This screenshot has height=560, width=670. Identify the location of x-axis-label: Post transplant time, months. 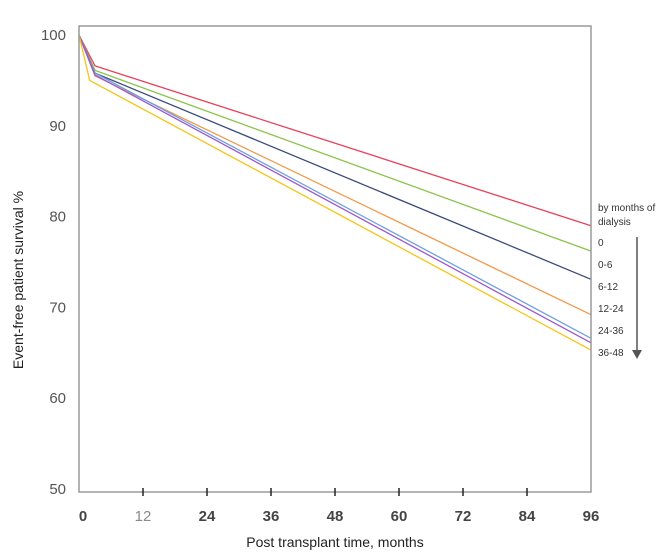
(334, 542).